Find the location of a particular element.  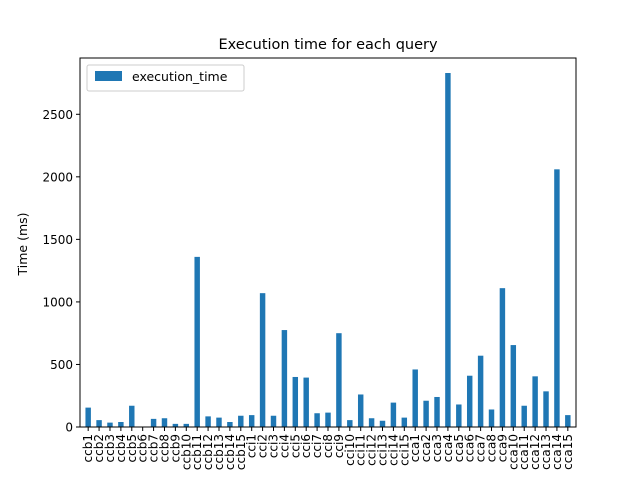

x-tick-label: cci8 is located at coordinates (328, 446).